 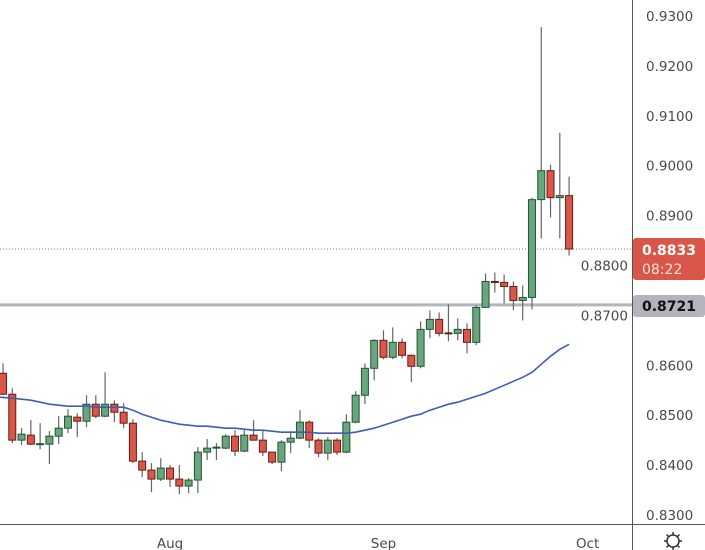 I want to click on y-tick-label: 0.8900, so click(x=669, y=217).